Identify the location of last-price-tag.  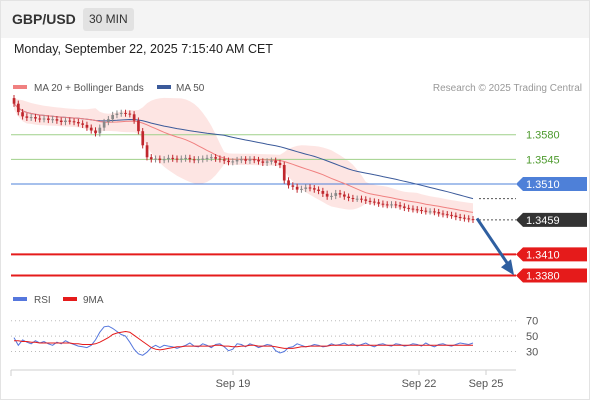
(551, 219).